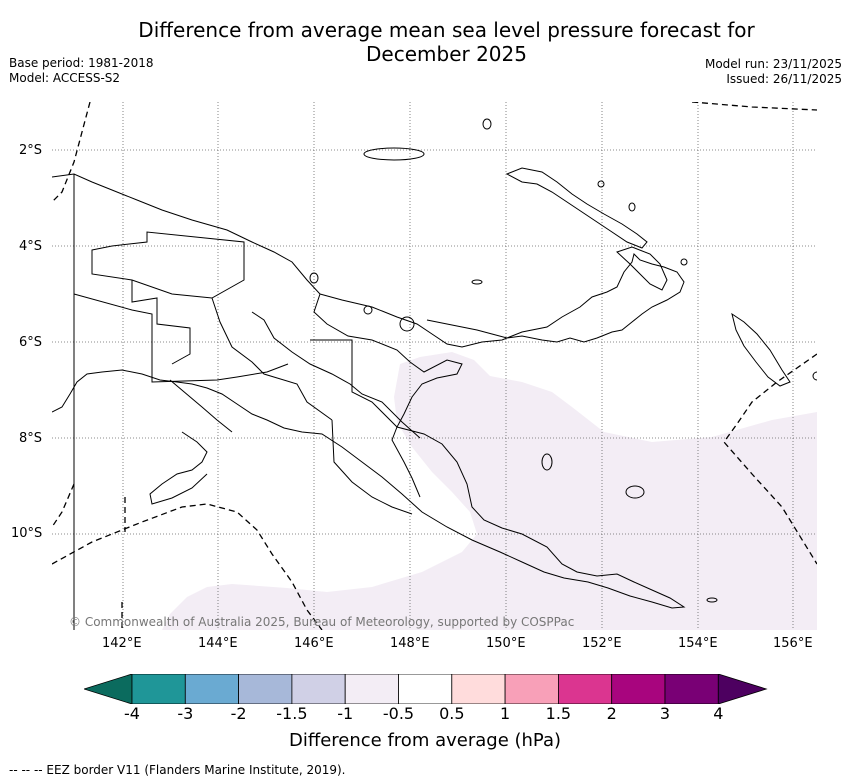 The image size is (850, 781). What do you see at coordinates (238, 713) in the screenshot?
I see `colorbar-tick-label: -2` at bounding box center [238, 713].